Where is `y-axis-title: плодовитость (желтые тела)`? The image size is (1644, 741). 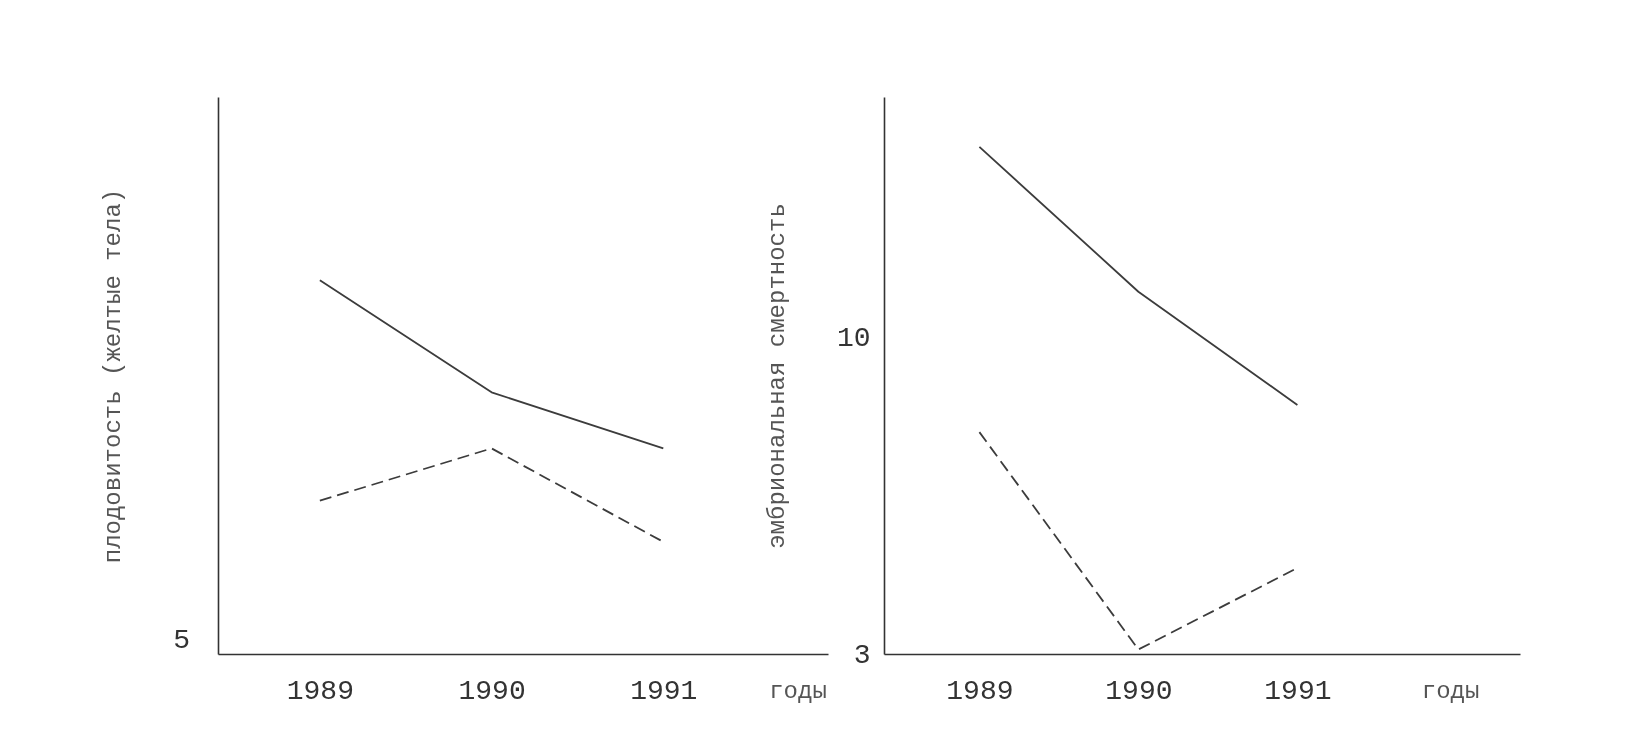
y-axis-title: плодовитость (желтые тела) is located at coordinates (113, 376).